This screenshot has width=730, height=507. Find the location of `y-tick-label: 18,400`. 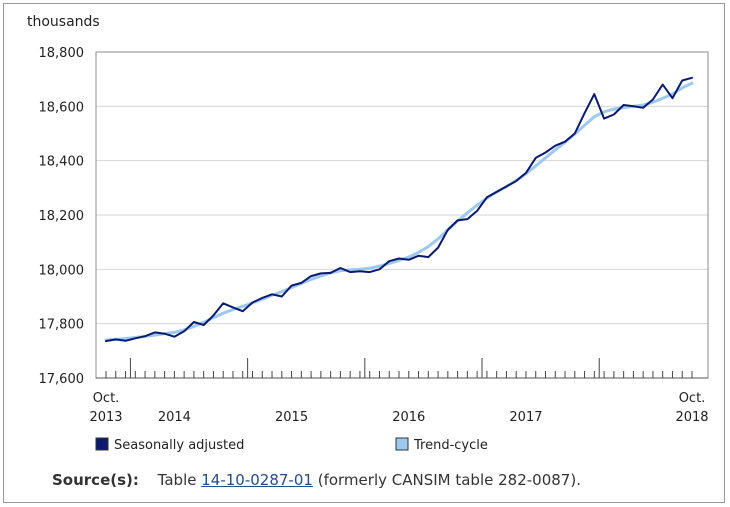

y-tick-label: 18,400 is located at coordinates (62, 162).